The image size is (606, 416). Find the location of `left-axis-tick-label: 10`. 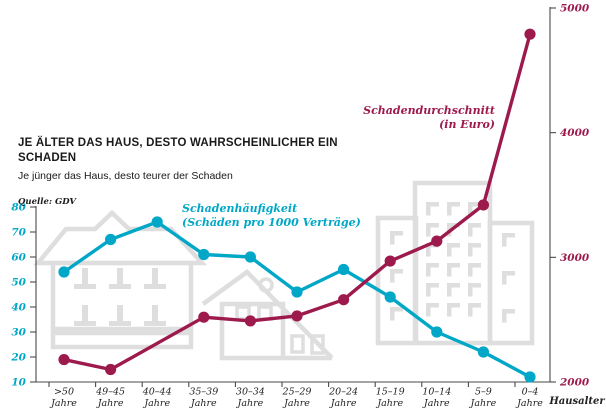

left-axis-tick-label: 10 is located at coordinates (18, 383).